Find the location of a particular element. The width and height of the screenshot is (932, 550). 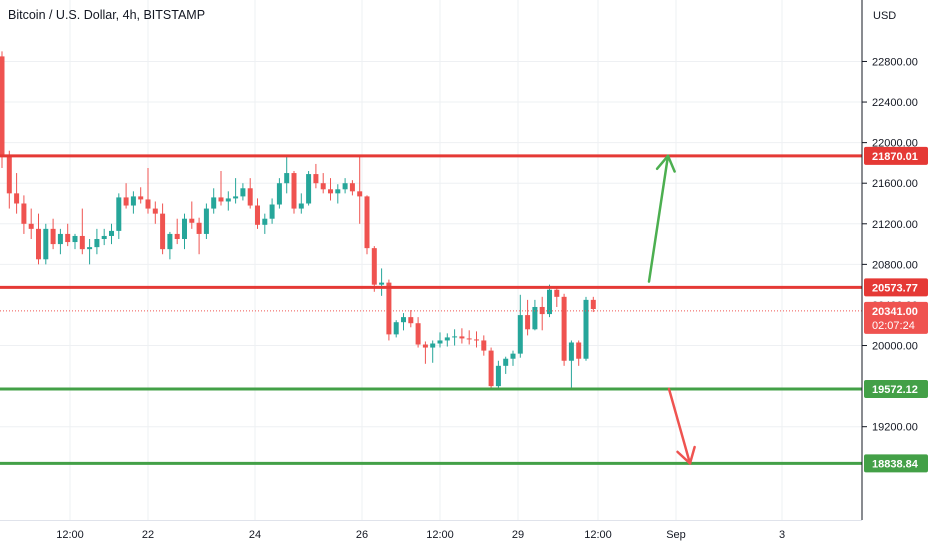

y-tick-label: 22400.00 is located at coordinates (895, 103).